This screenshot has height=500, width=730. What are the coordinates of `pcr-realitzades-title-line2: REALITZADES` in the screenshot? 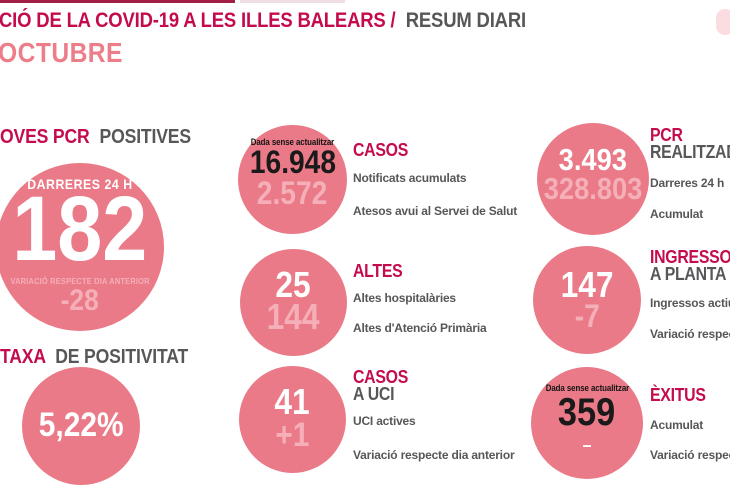 It's located at (690, 152).